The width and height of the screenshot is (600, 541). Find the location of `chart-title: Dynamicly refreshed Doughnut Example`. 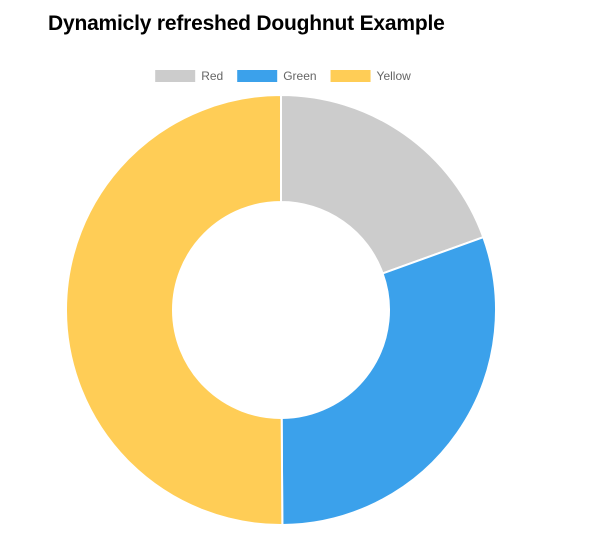

chart-title: Dynamicly refreshed Doughnut Example is located at coordinates (246, 23).